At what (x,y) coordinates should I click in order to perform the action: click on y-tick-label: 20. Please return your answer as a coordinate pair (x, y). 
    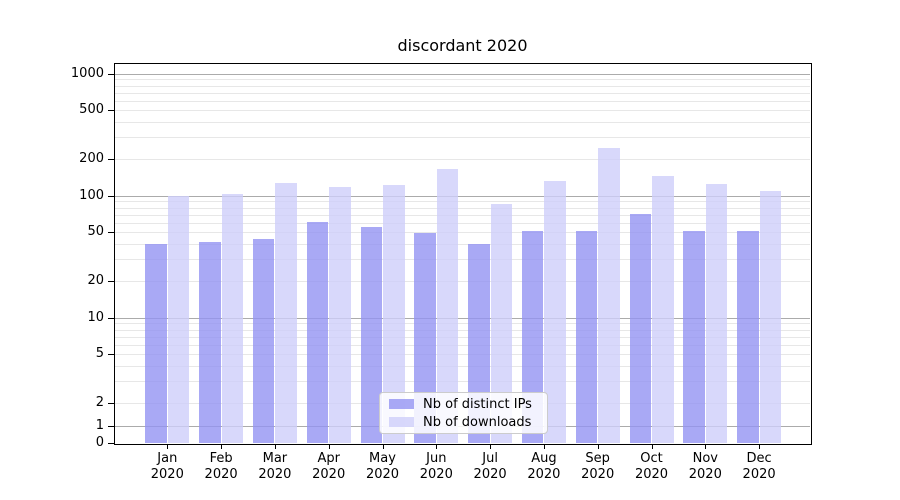
    Looking at the image, I should click on (95, 280).